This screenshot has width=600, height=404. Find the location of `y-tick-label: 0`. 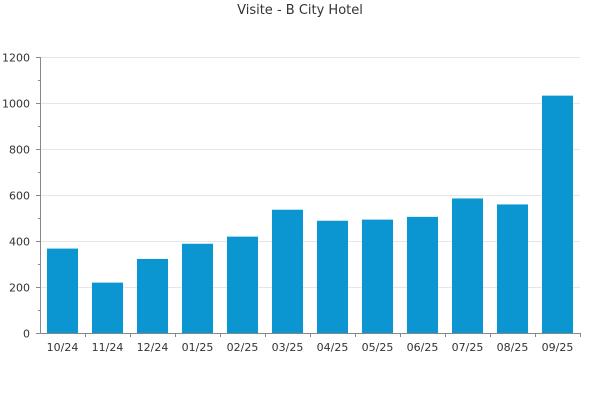

y-tick-label: 0 is located at coordinates (26, 334).